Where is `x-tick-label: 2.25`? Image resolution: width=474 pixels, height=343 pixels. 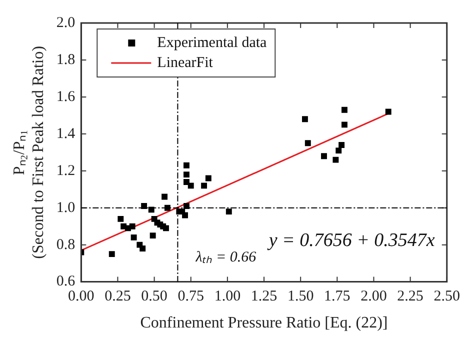
x-tick-label: 2.25 is located at coordinates (410, 296).